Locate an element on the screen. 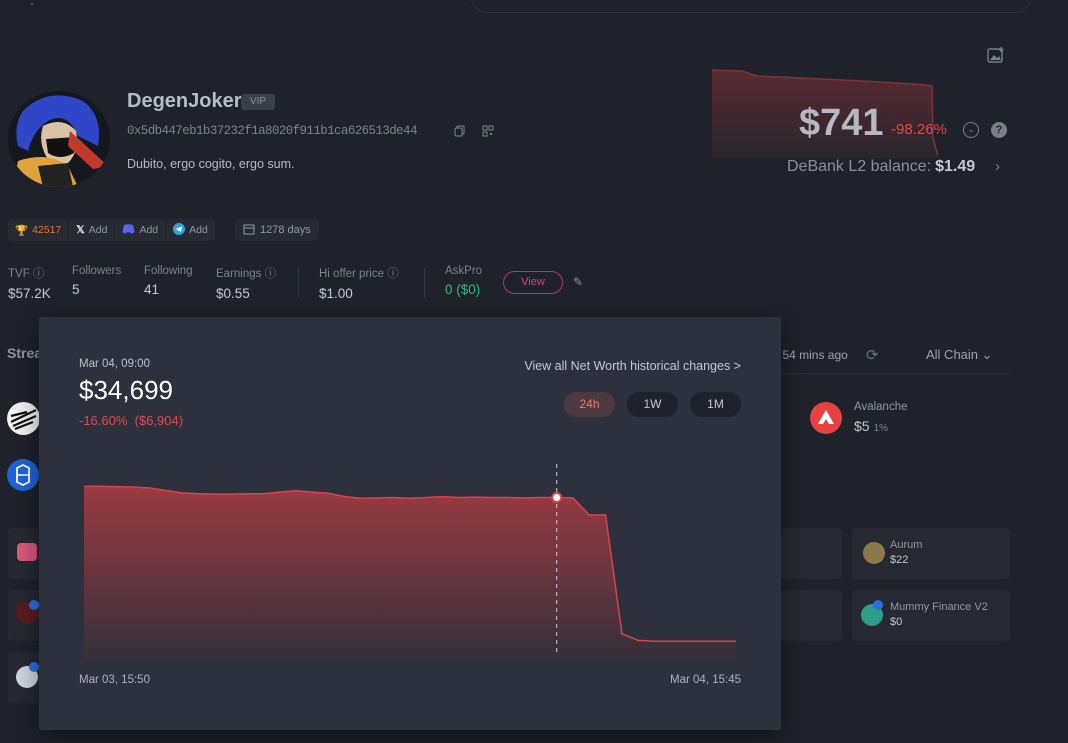 The height and width of the screenshot is (743, 1068). followers-label: Followers is located at coordinates (97, 271).